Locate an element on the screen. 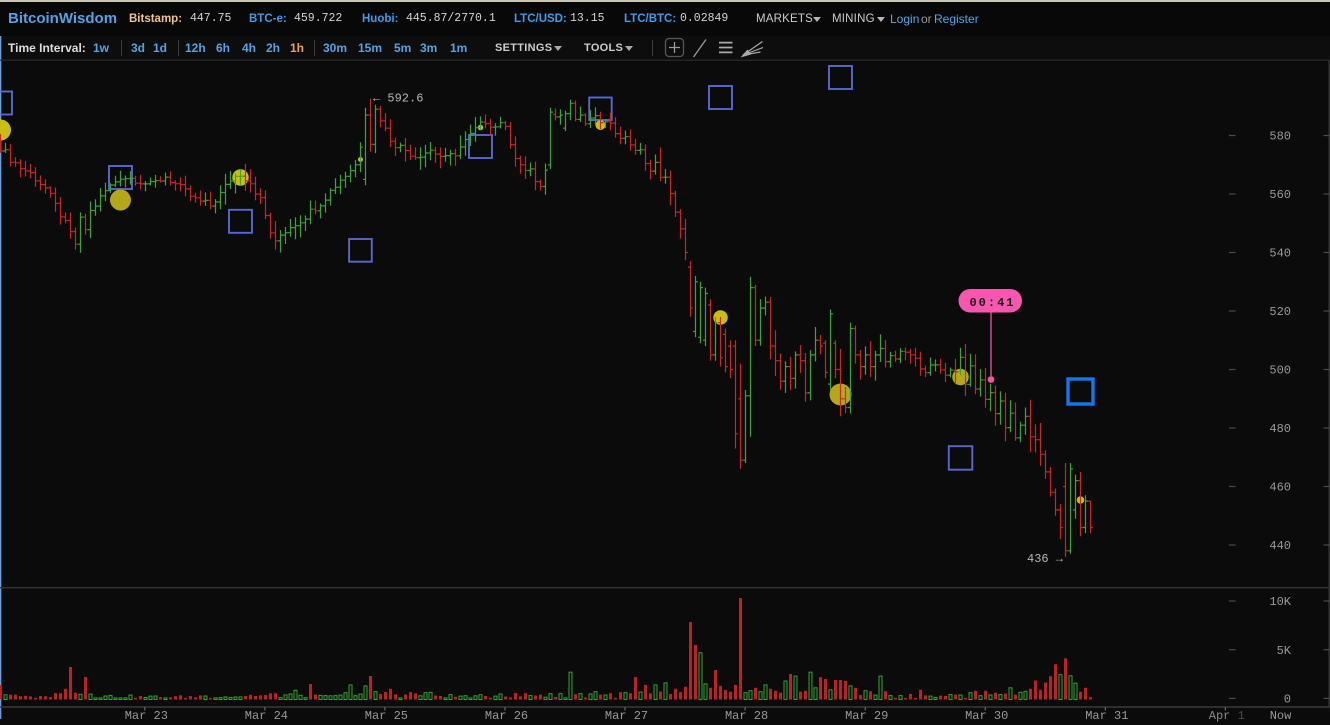 This screenshot has width=1330, height=725. svg-text: 540 is located at coordinates (1280, 254).